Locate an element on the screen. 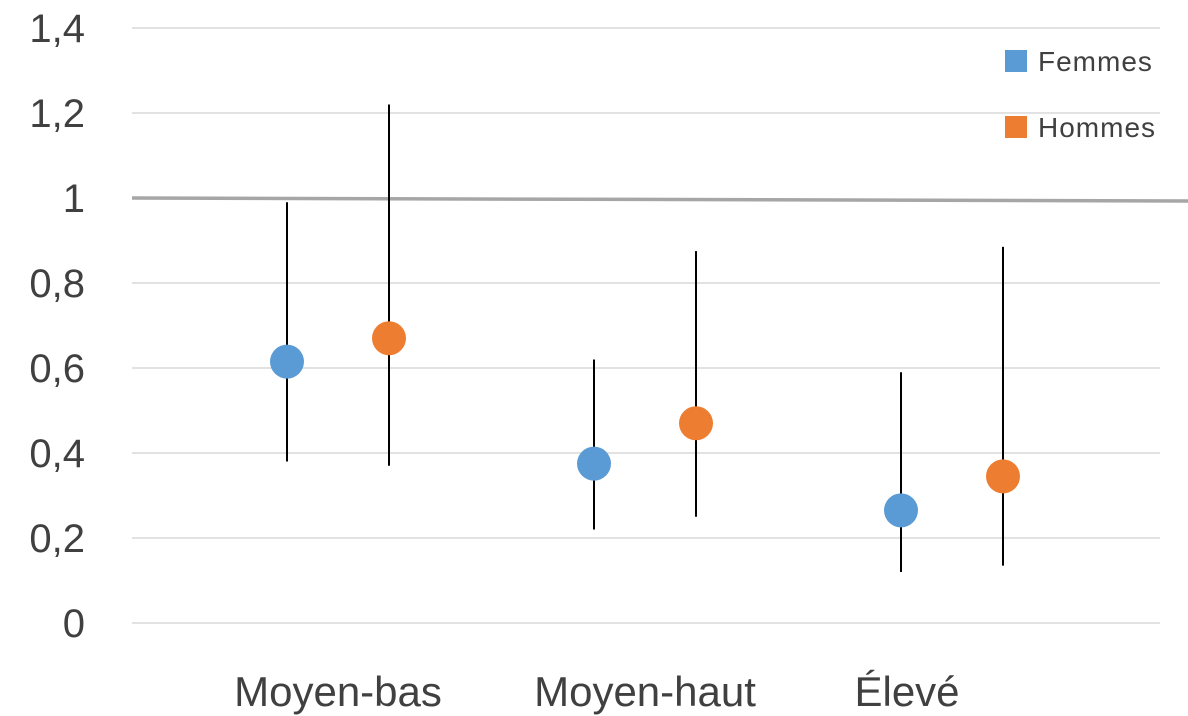  y-axis-tick-labels: 0 0,2 0,4 0,6 0,8 1 1,2 1,4 is located at coordinates (57, 326).